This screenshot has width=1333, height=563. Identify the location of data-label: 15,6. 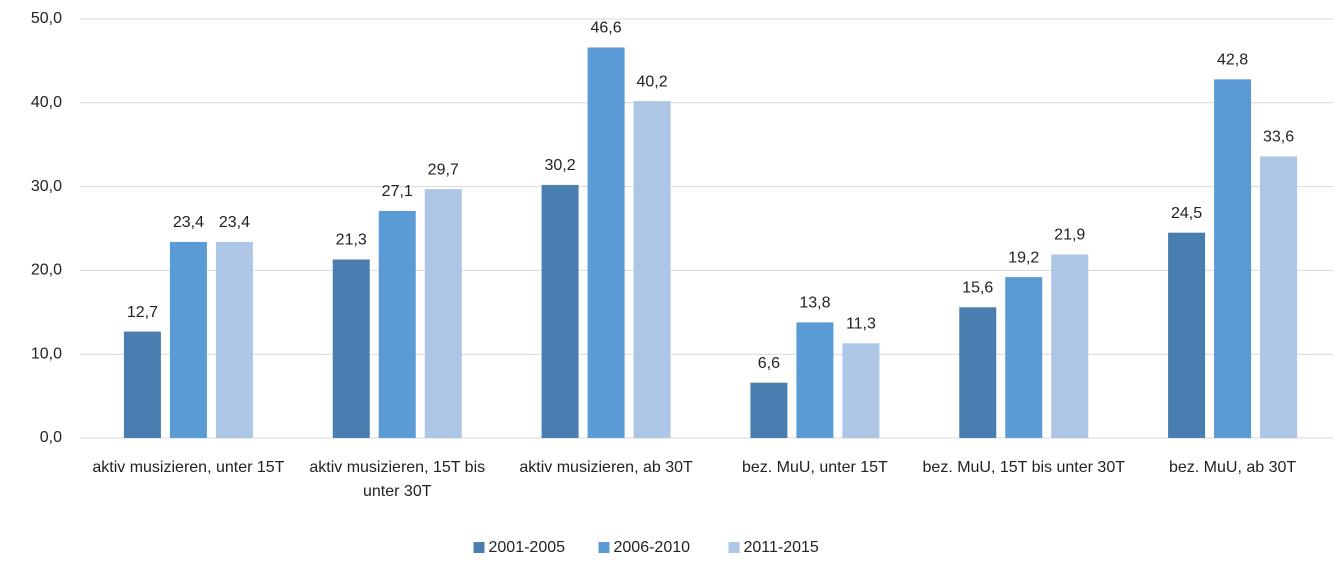
(977, 287).